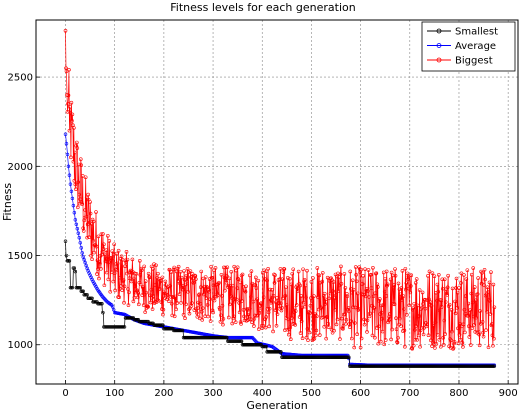 The height and width of the screenshot is (413, 526). I want to click on x-axis-label: Generation, so click(276, 405).